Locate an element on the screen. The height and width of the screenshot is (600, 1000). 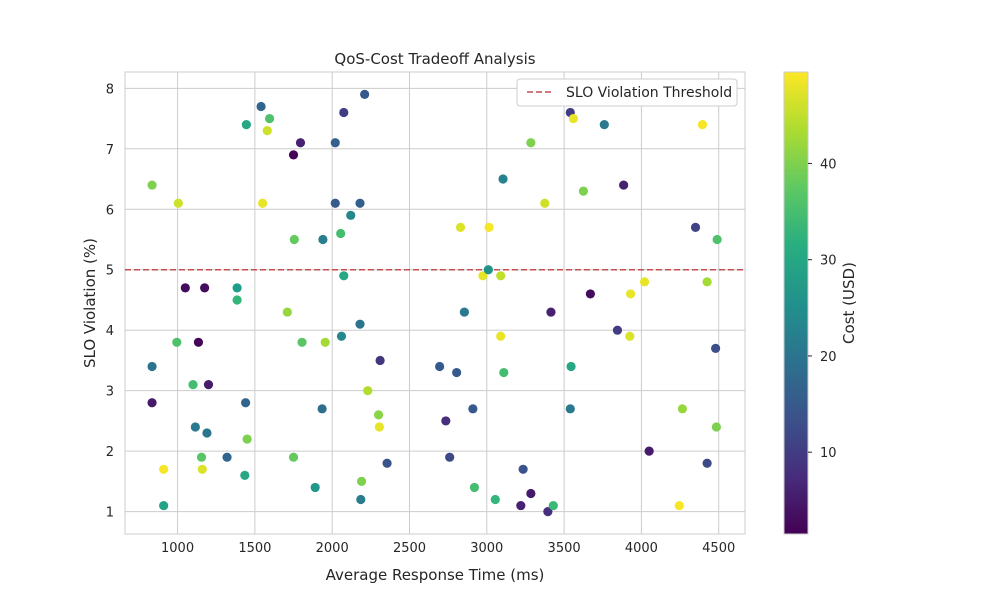
x-tick-label: 2500 is located at coordinates (409, 548).